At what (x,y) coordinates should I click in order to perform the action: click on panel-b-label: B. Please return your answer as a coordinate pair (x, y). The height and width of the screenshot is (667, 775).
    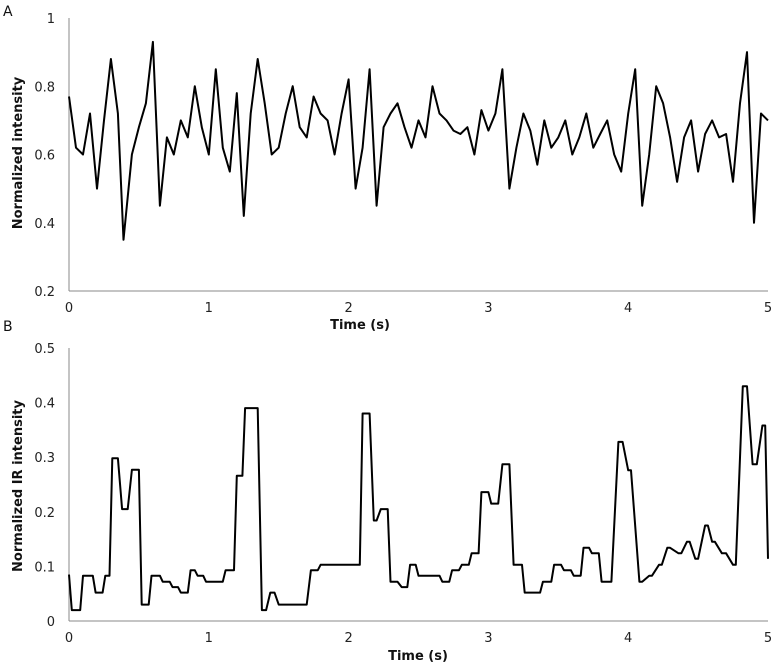
    Looking at the image, I should click on (8, 327).